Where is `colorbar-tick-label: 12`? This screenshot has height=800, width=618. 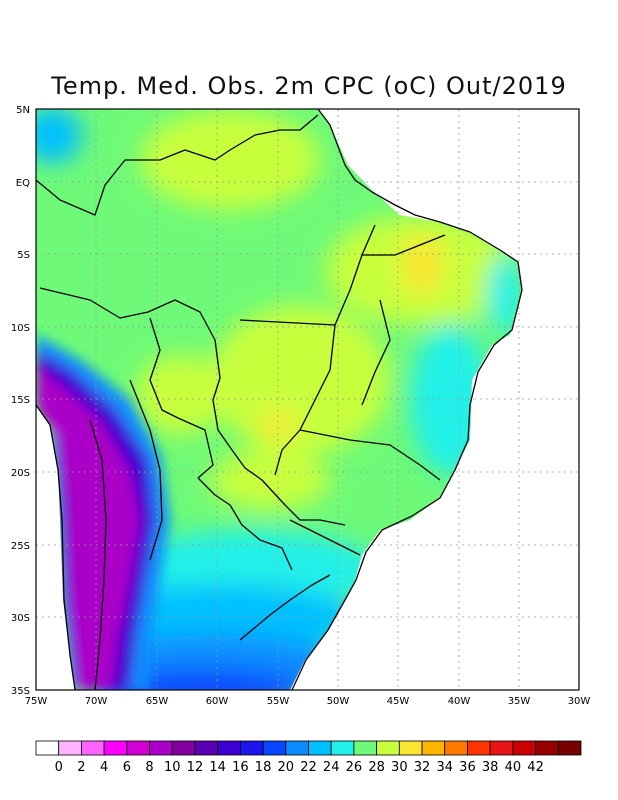 colorbar-tick-label: 12 is located at coordinates (195, 767).